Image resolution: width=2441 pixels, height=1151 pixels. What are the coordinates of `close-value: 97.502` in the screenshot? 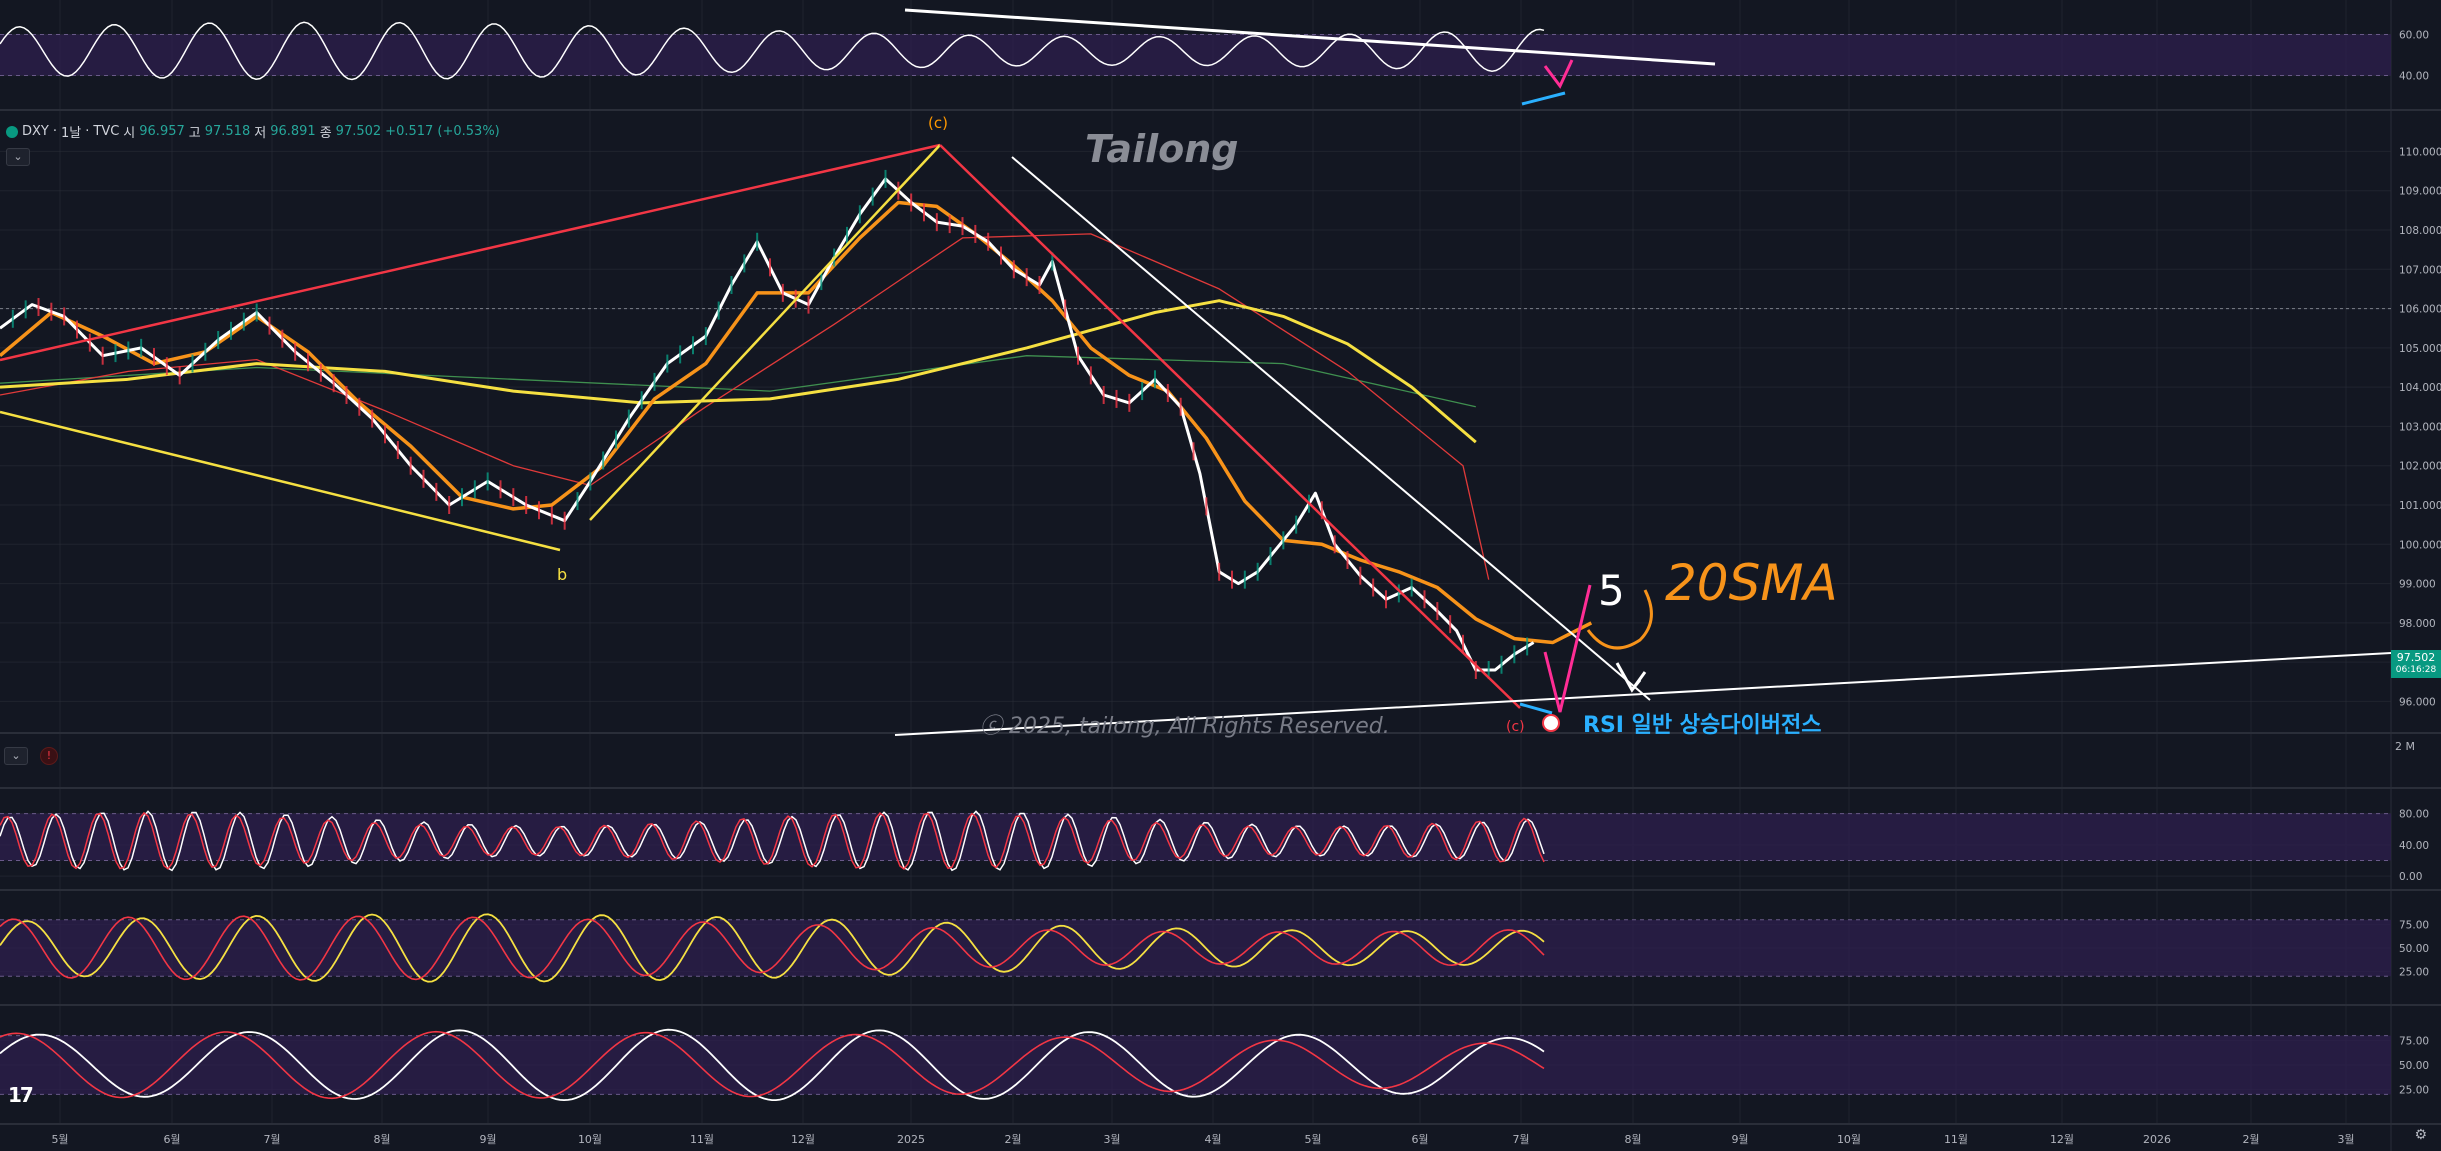 It's located at (358, 131).